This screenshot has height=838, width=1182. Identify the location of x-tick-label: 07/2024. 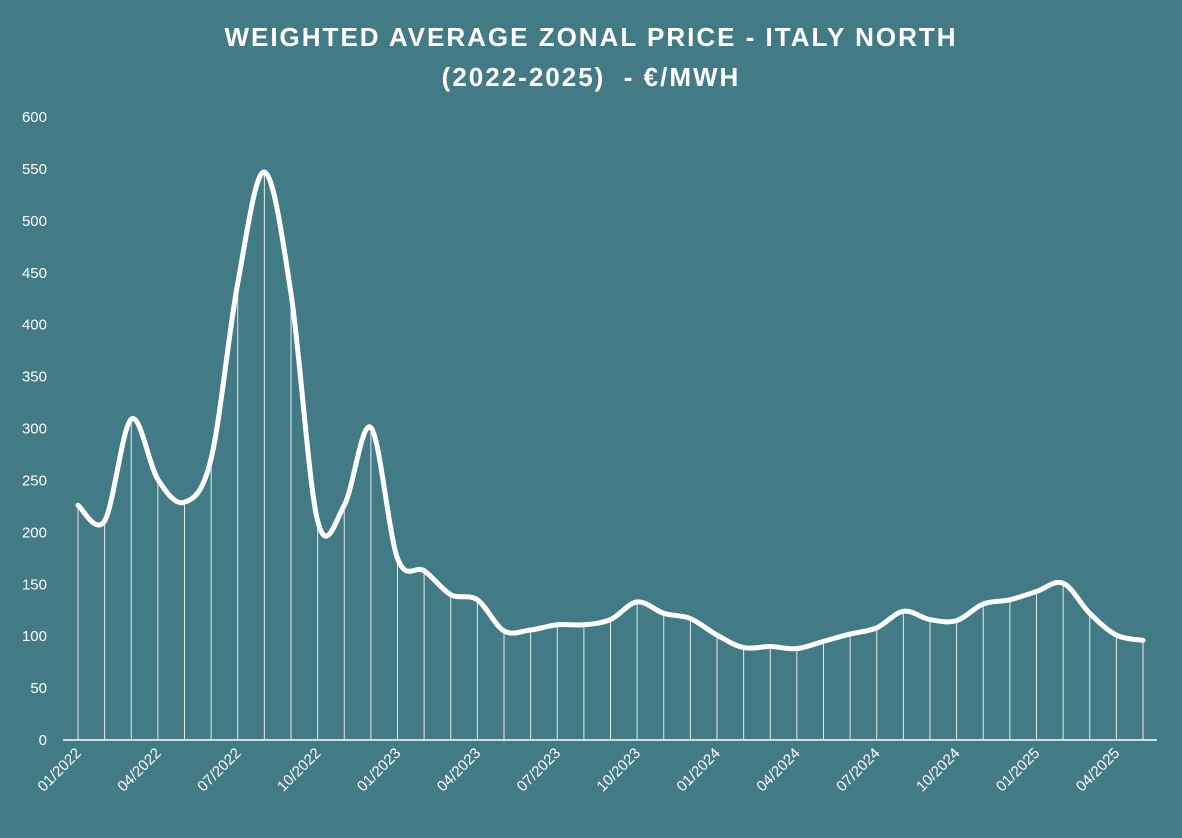
(858, 770).